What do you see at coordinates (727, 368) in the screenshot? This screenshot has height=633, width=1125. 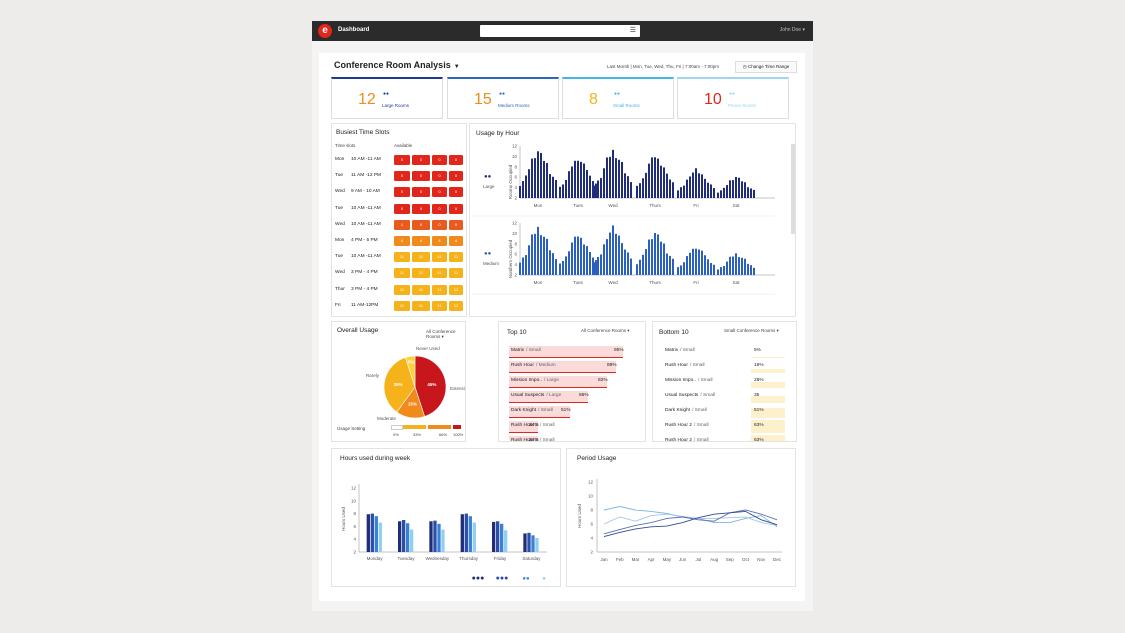 I see `ranking-row: 19% Rush Hour / Small` at bounding box center [727, 368].